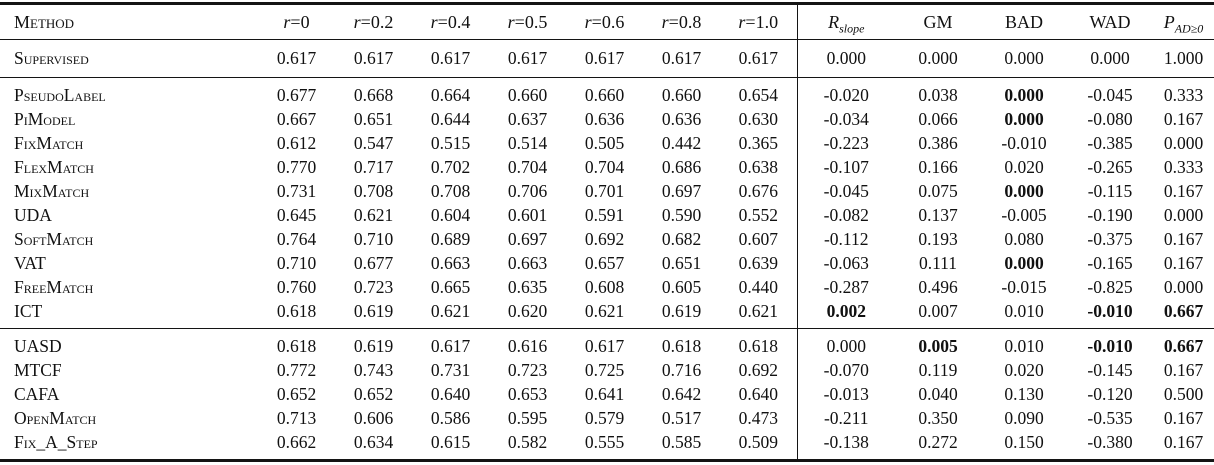 This screenshot has height=465, width=1214. What do you see at coordinates (758, 214) in the screenshot?
I see `value-cell: 0.552` at bounding box center [758, 214].